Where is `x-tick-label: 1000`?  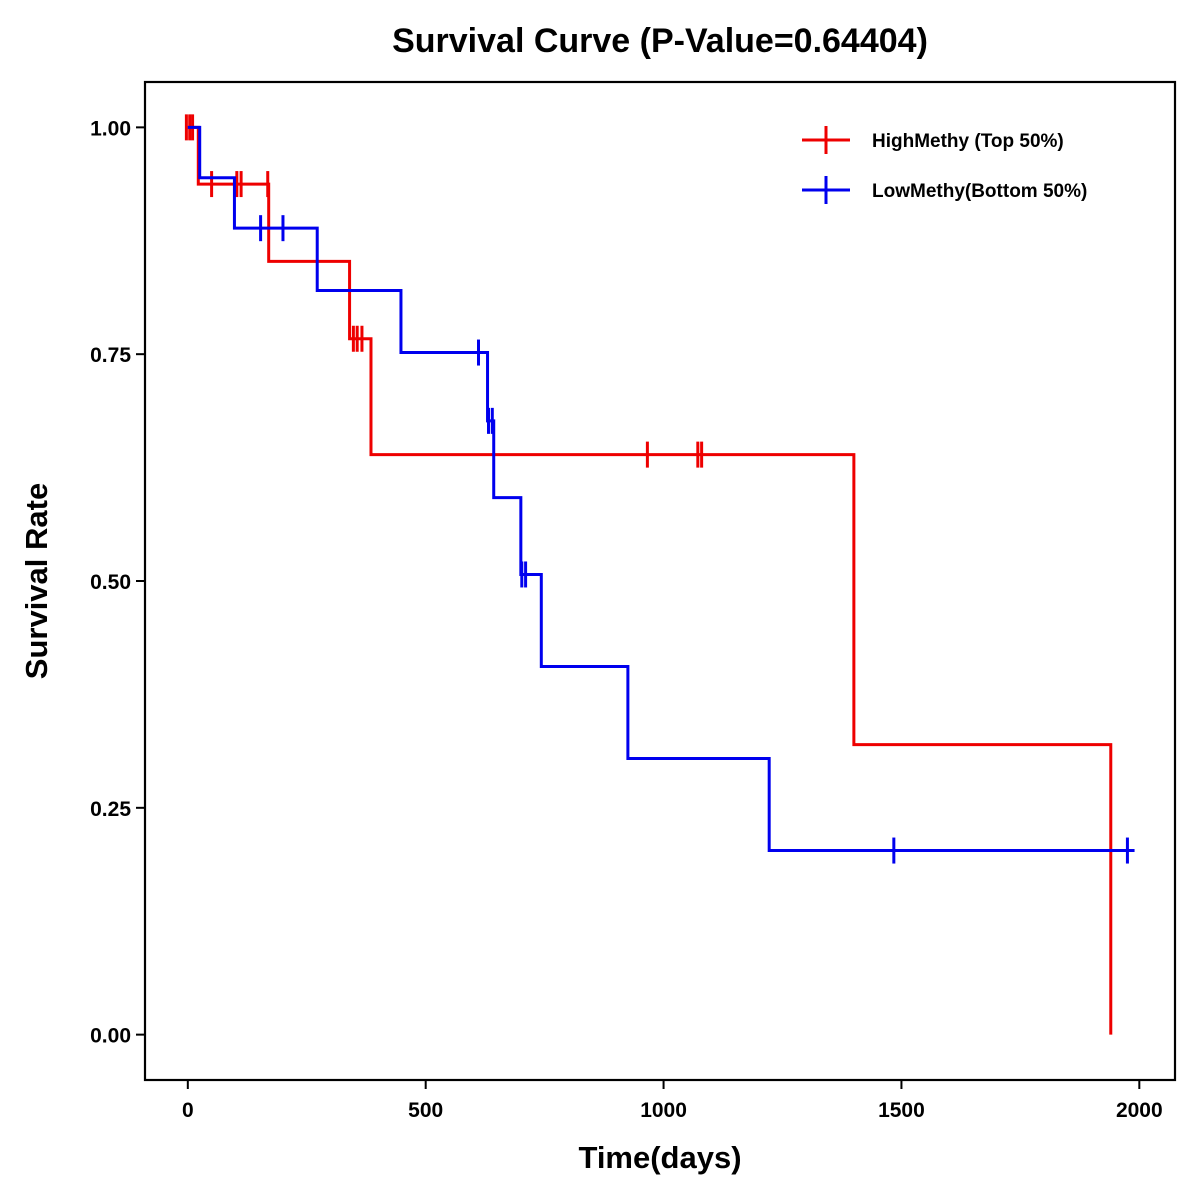 x-tick-label: 1000 is located at coordinates (663, 1110).